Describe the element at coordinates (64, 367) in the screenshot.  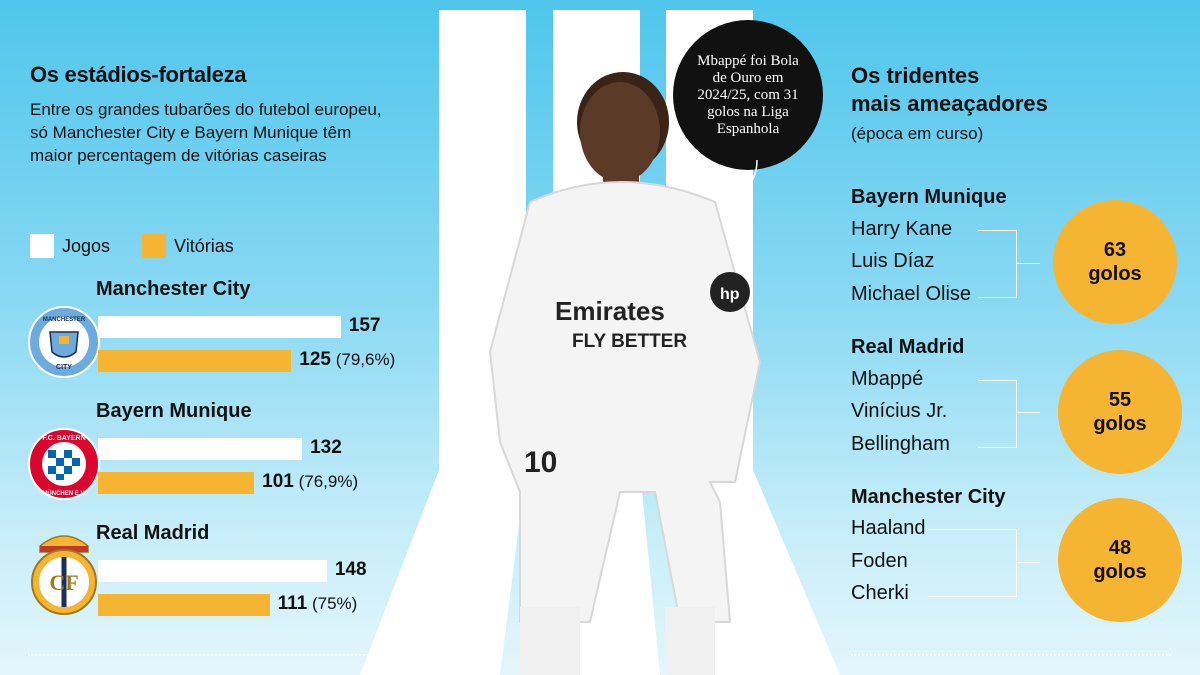
I see `man-city-crest-bottom-text: CITY` at that location.